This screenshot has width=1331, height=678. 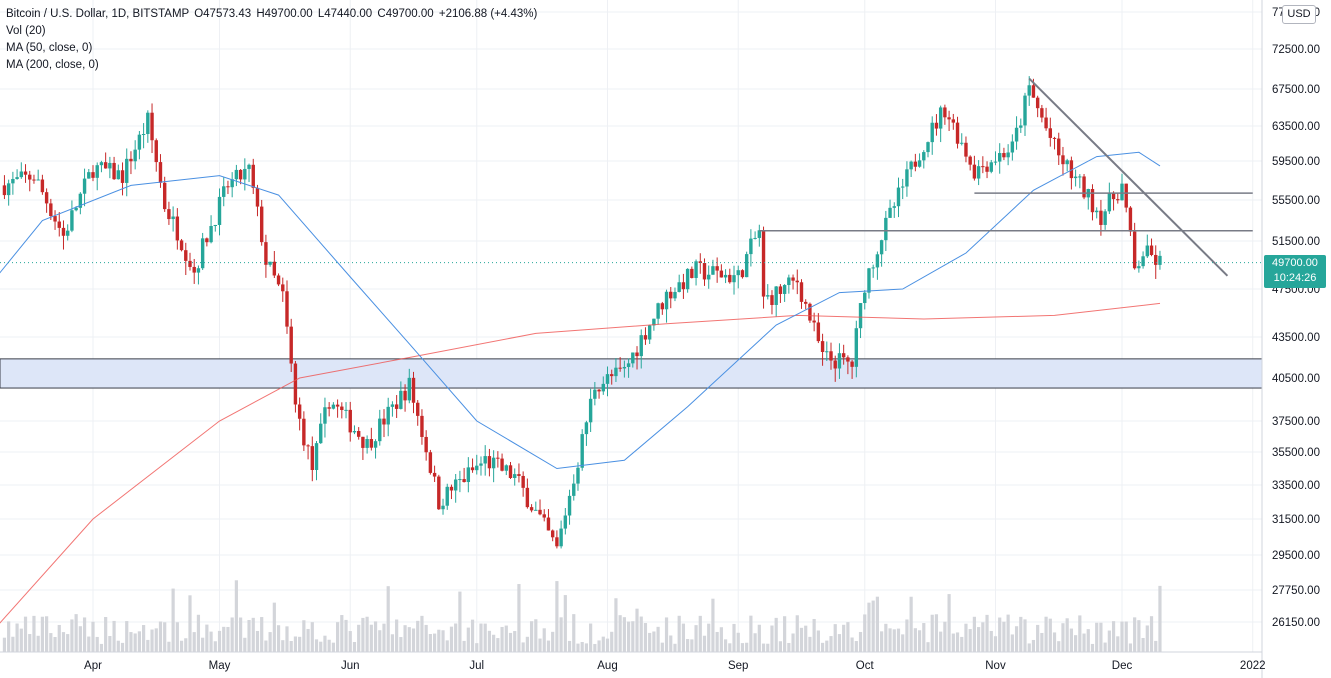 I want to click on indicator-volume: Vol (20), so click(x=26, y=31).